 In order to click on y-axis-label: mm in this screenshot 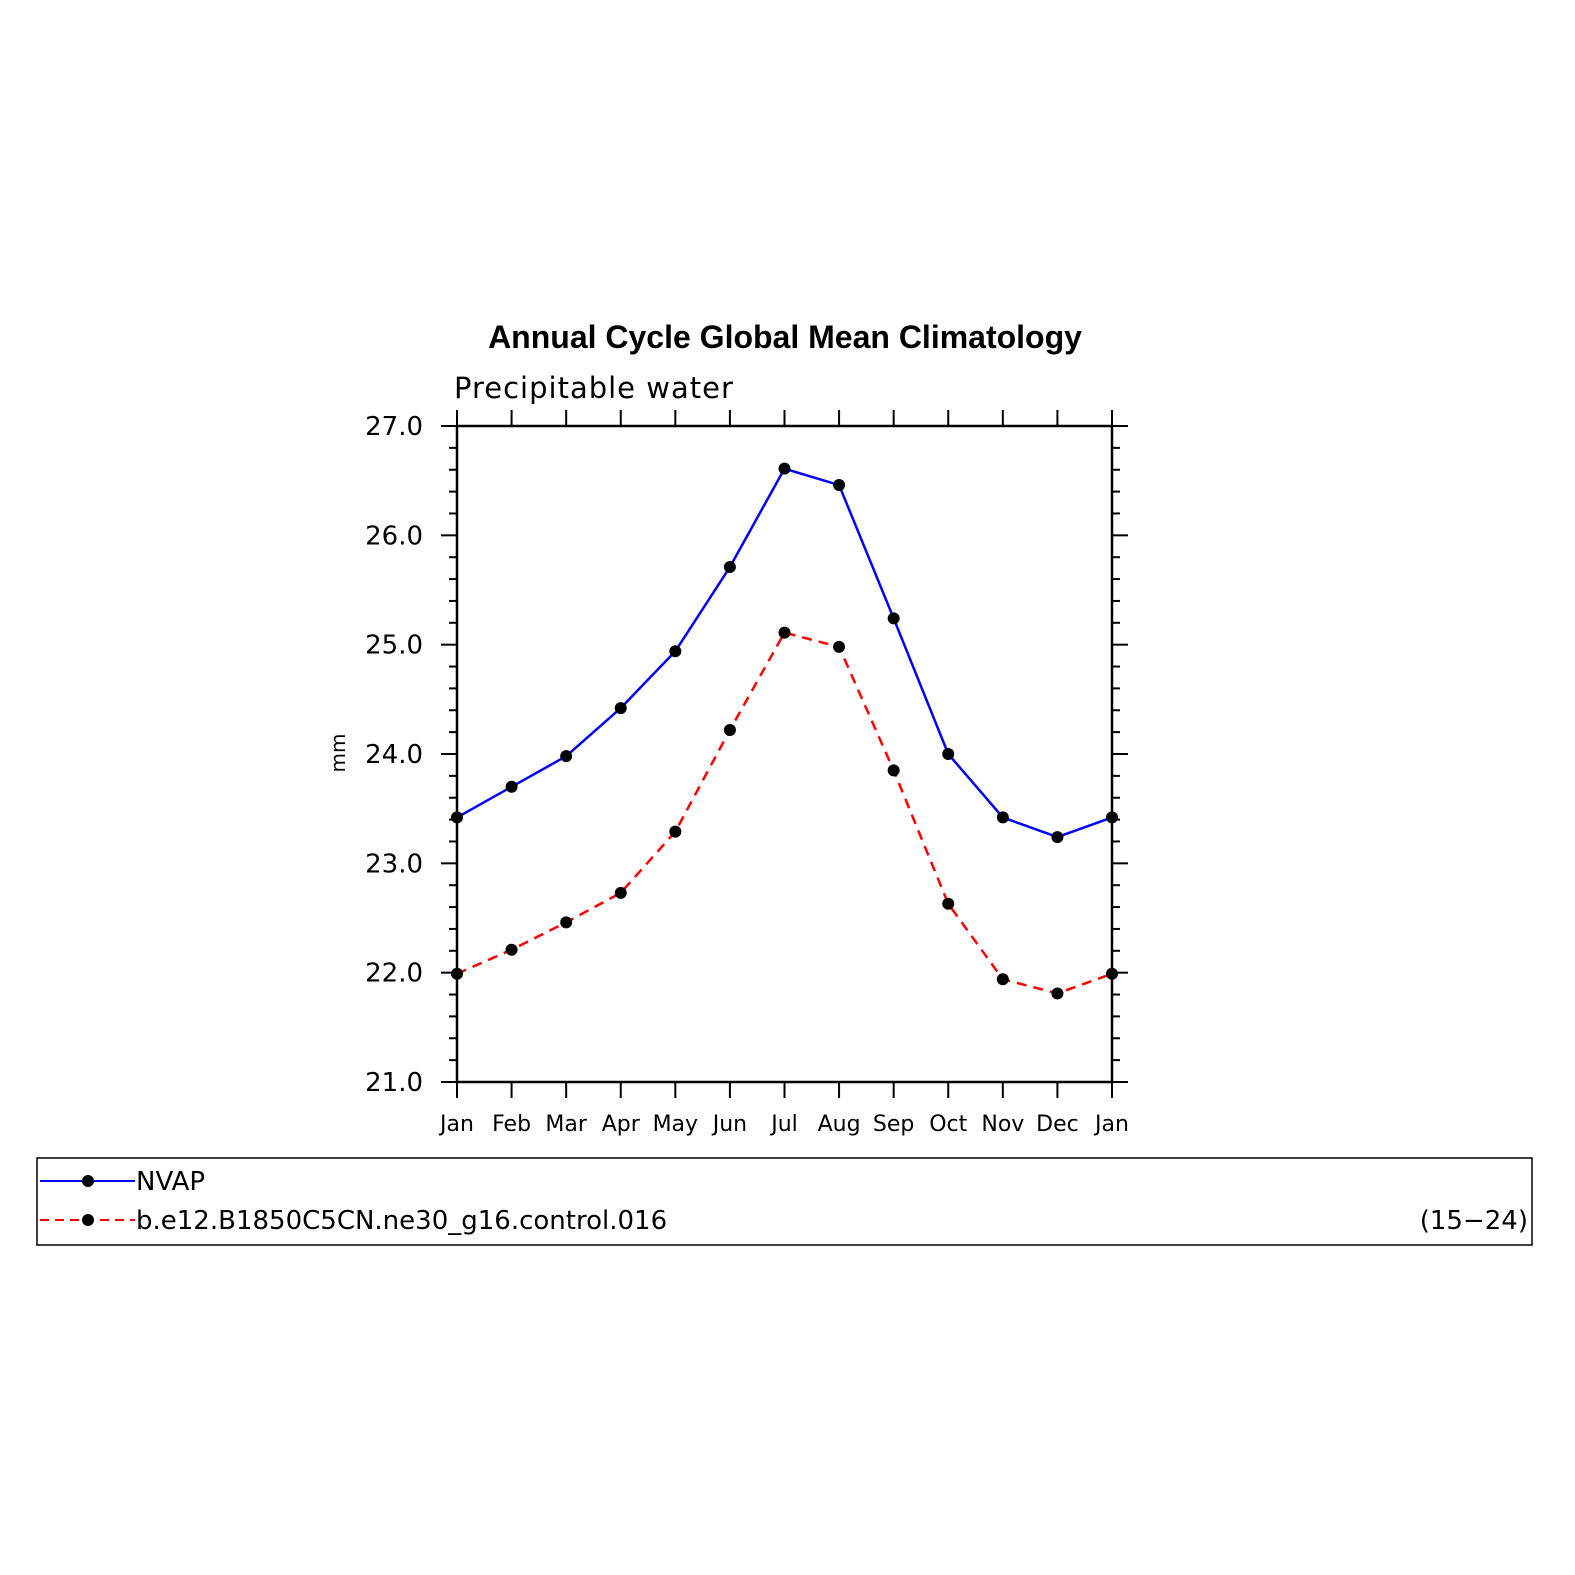, I will do `click(338, 753)`.